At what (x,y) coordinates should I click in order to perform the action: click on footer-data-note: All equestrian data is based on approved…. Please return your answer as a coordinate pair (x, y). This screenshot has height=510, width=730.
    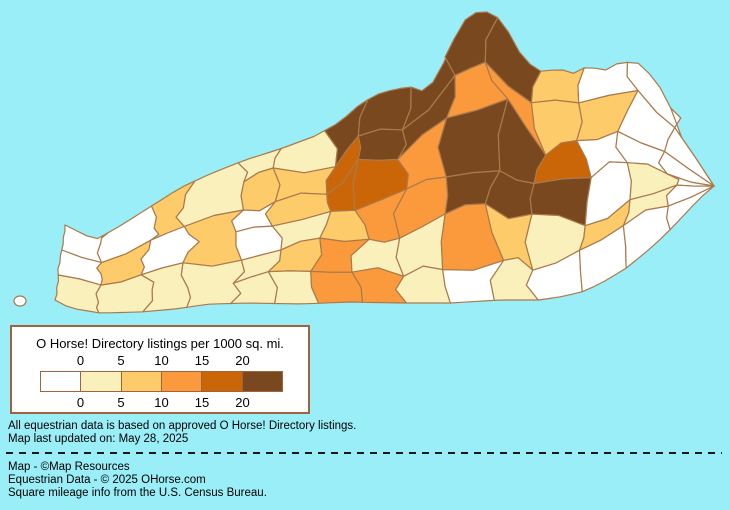
    Looking at the image, I should click on (182, 426).